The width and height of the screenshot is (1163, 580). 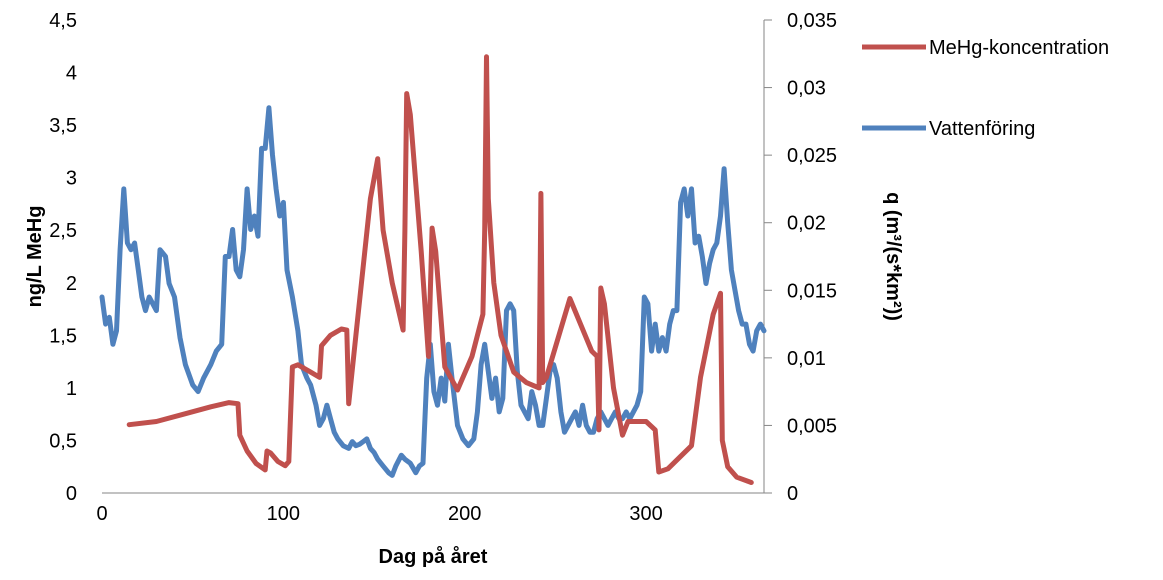 I want to click on y-left-axis-title: ng/L MeHg, so click(x=35, y=257).